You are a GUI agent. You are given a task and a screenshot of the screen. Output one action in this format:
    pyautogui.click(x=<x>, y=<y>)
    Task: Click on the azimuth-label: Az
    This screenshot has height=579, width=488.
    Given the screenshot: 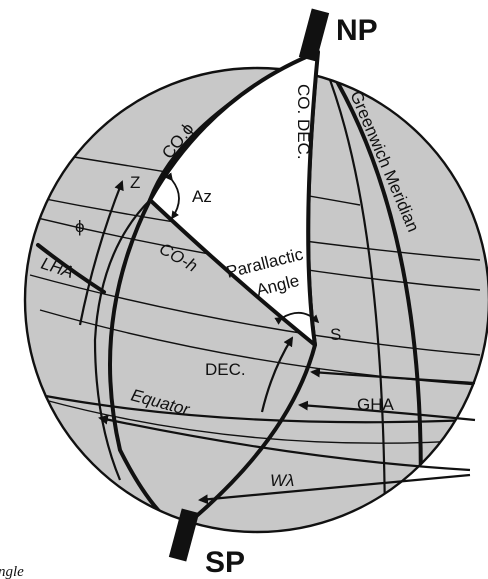 What is the action you would take?
    pyautogui.click(x=202, y=196)
    